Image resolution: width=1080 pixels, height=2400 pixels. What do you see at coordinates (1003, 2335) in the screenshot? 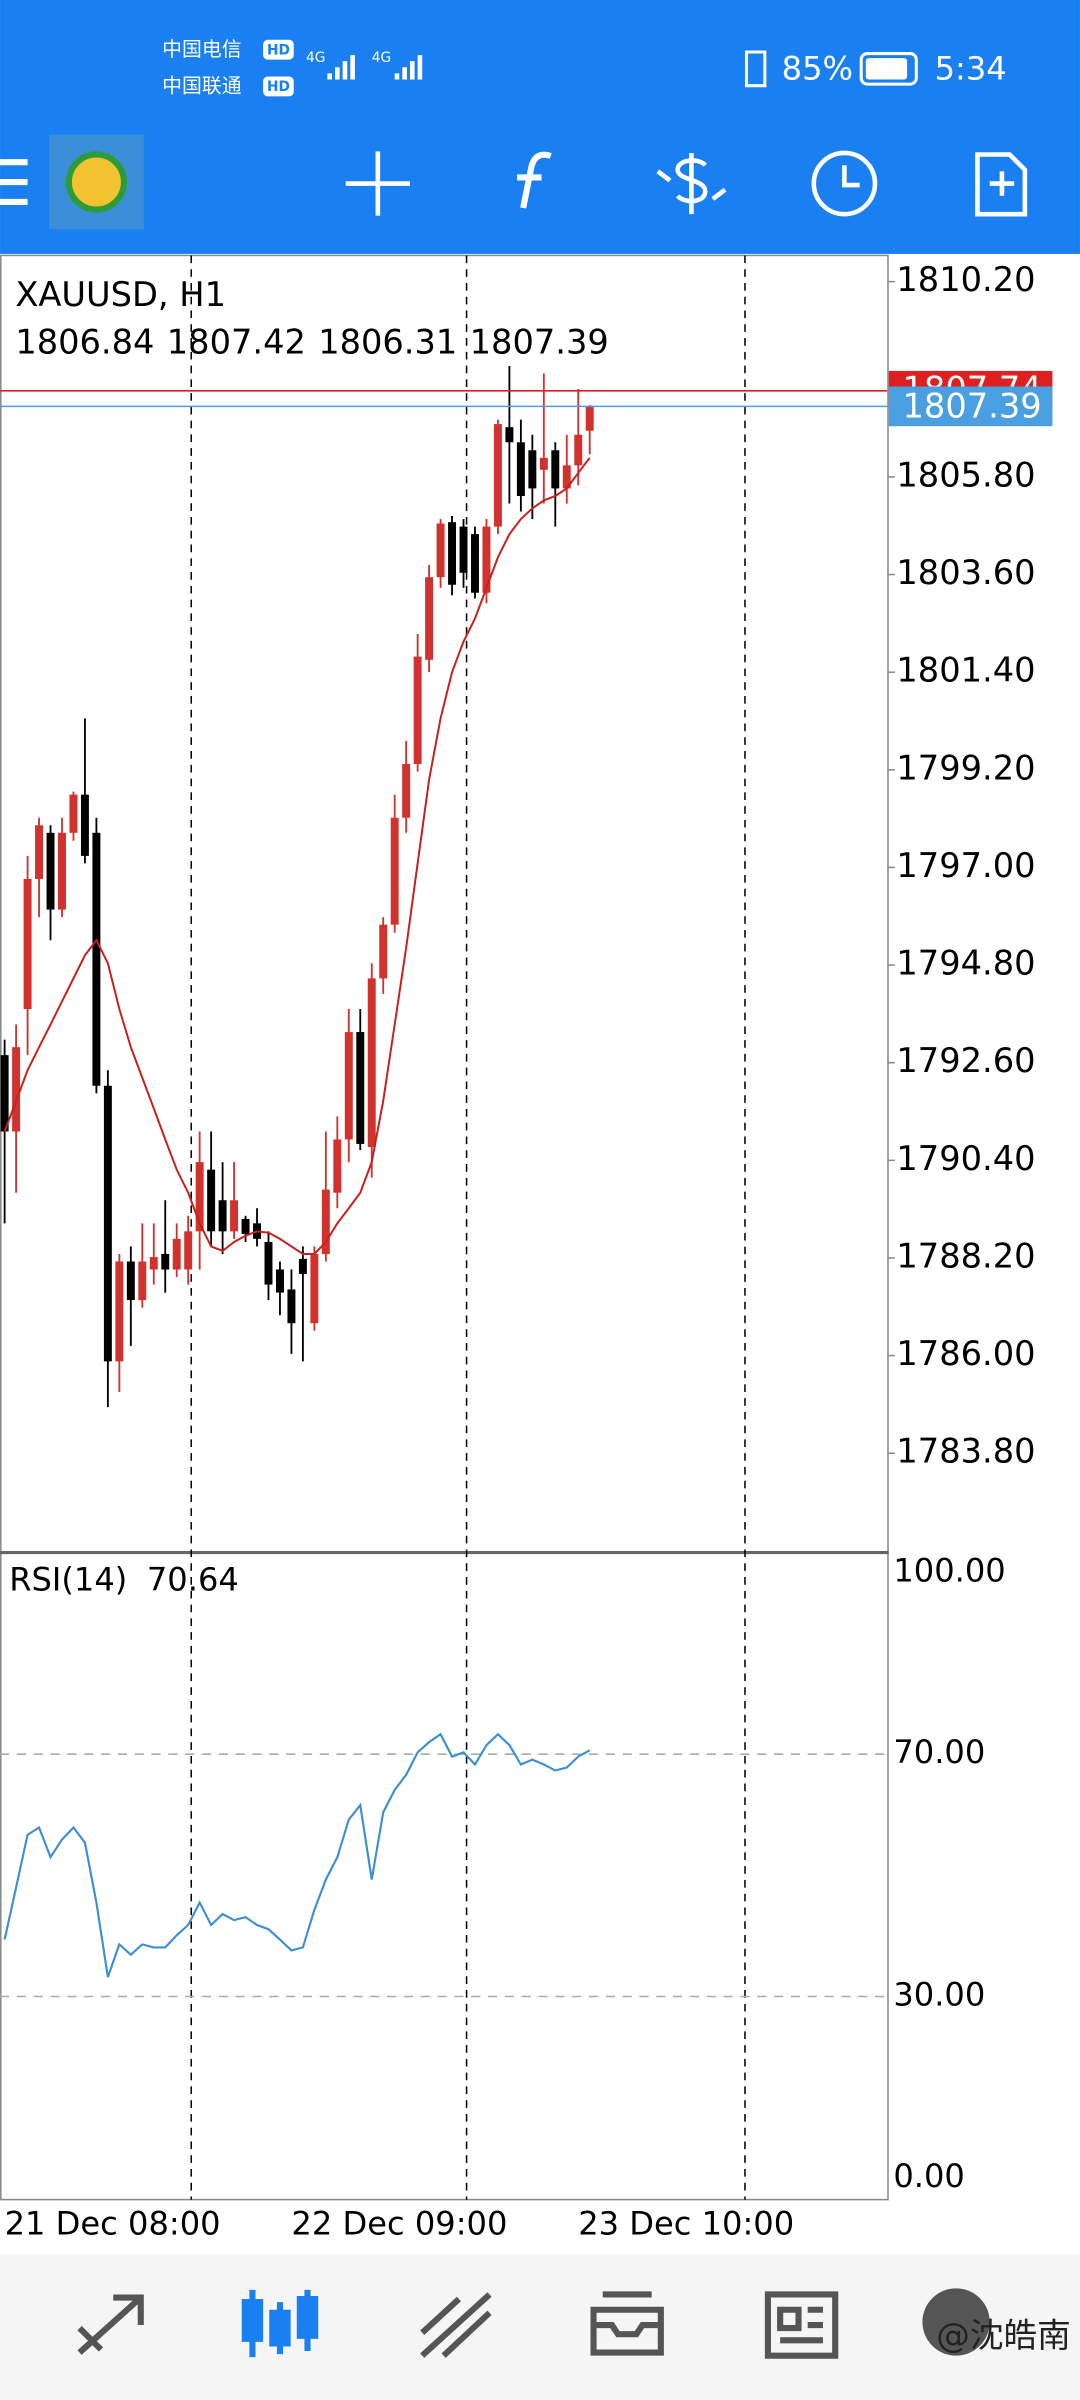
I see `watermark: @沈皓南` at bounding box center [1003, 2335].